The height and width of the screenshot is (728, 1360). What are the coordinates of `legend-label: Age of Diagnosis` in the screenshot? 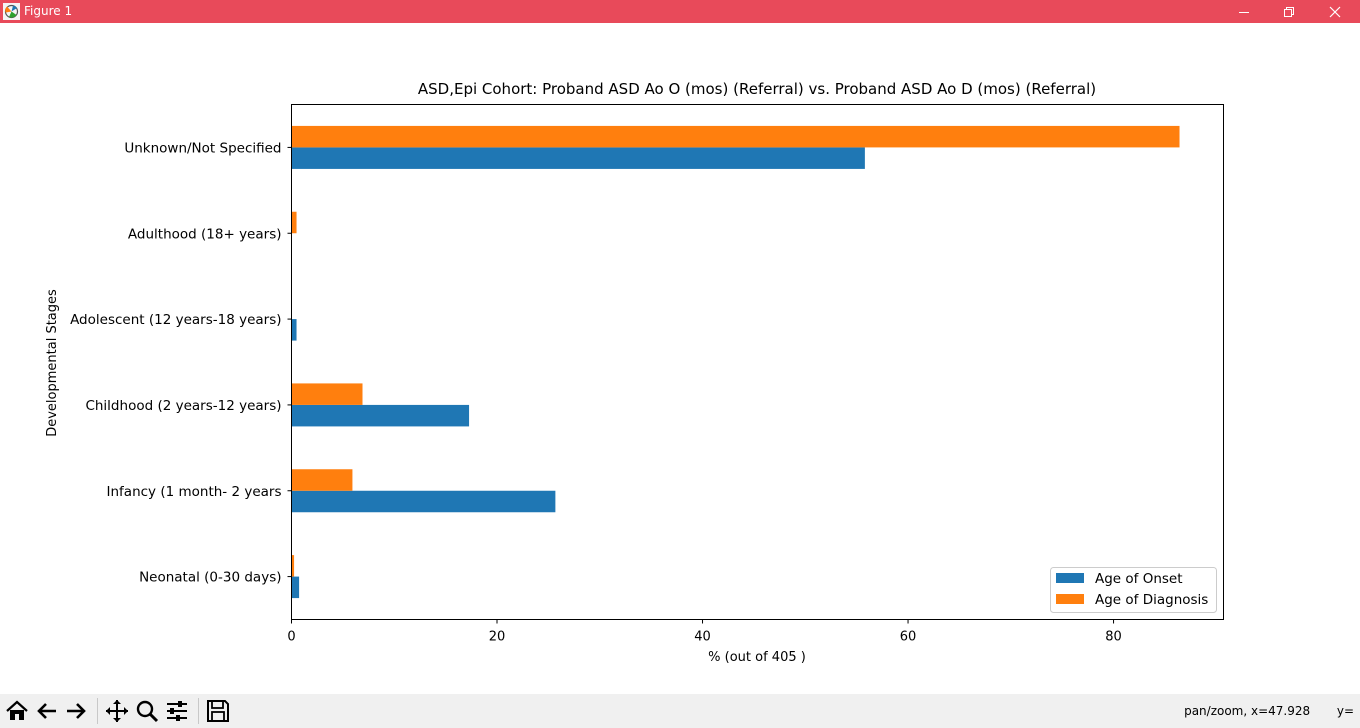 It's located at (1151, 600).